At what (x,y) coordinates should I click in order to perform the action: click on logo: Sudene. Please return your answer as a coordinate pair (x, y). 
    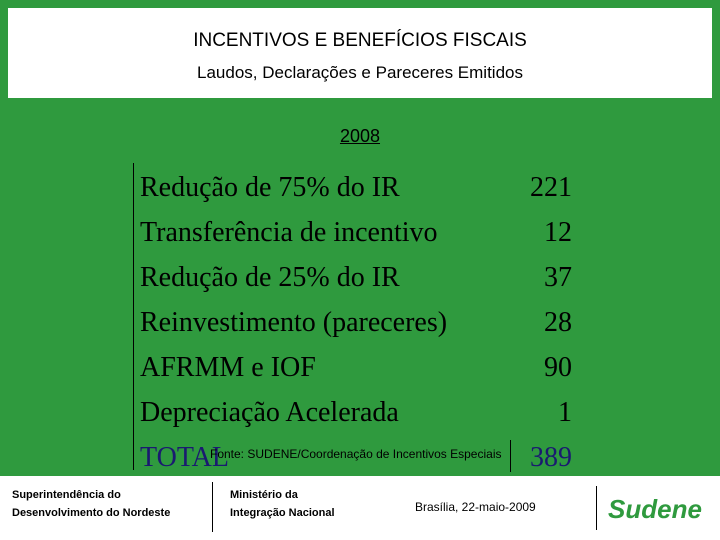
    Looking at the image, I should click on (655, 509).